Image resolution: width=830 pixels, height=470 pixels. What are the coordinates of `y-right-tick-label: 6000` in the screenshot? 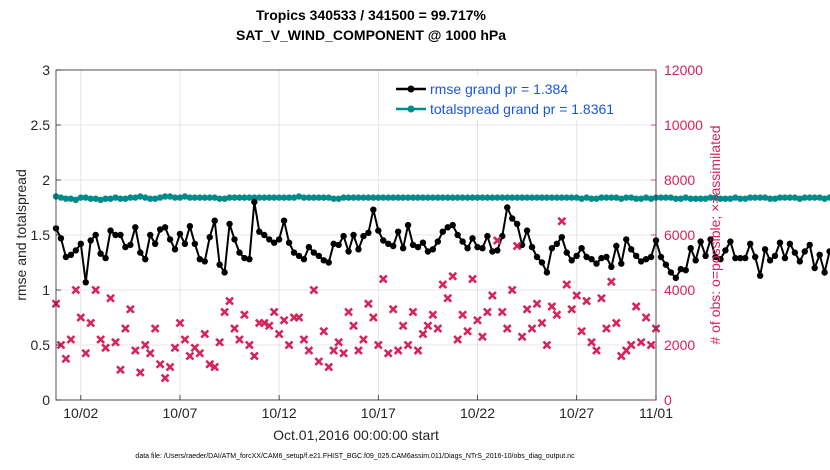 It's located at (679, 235).